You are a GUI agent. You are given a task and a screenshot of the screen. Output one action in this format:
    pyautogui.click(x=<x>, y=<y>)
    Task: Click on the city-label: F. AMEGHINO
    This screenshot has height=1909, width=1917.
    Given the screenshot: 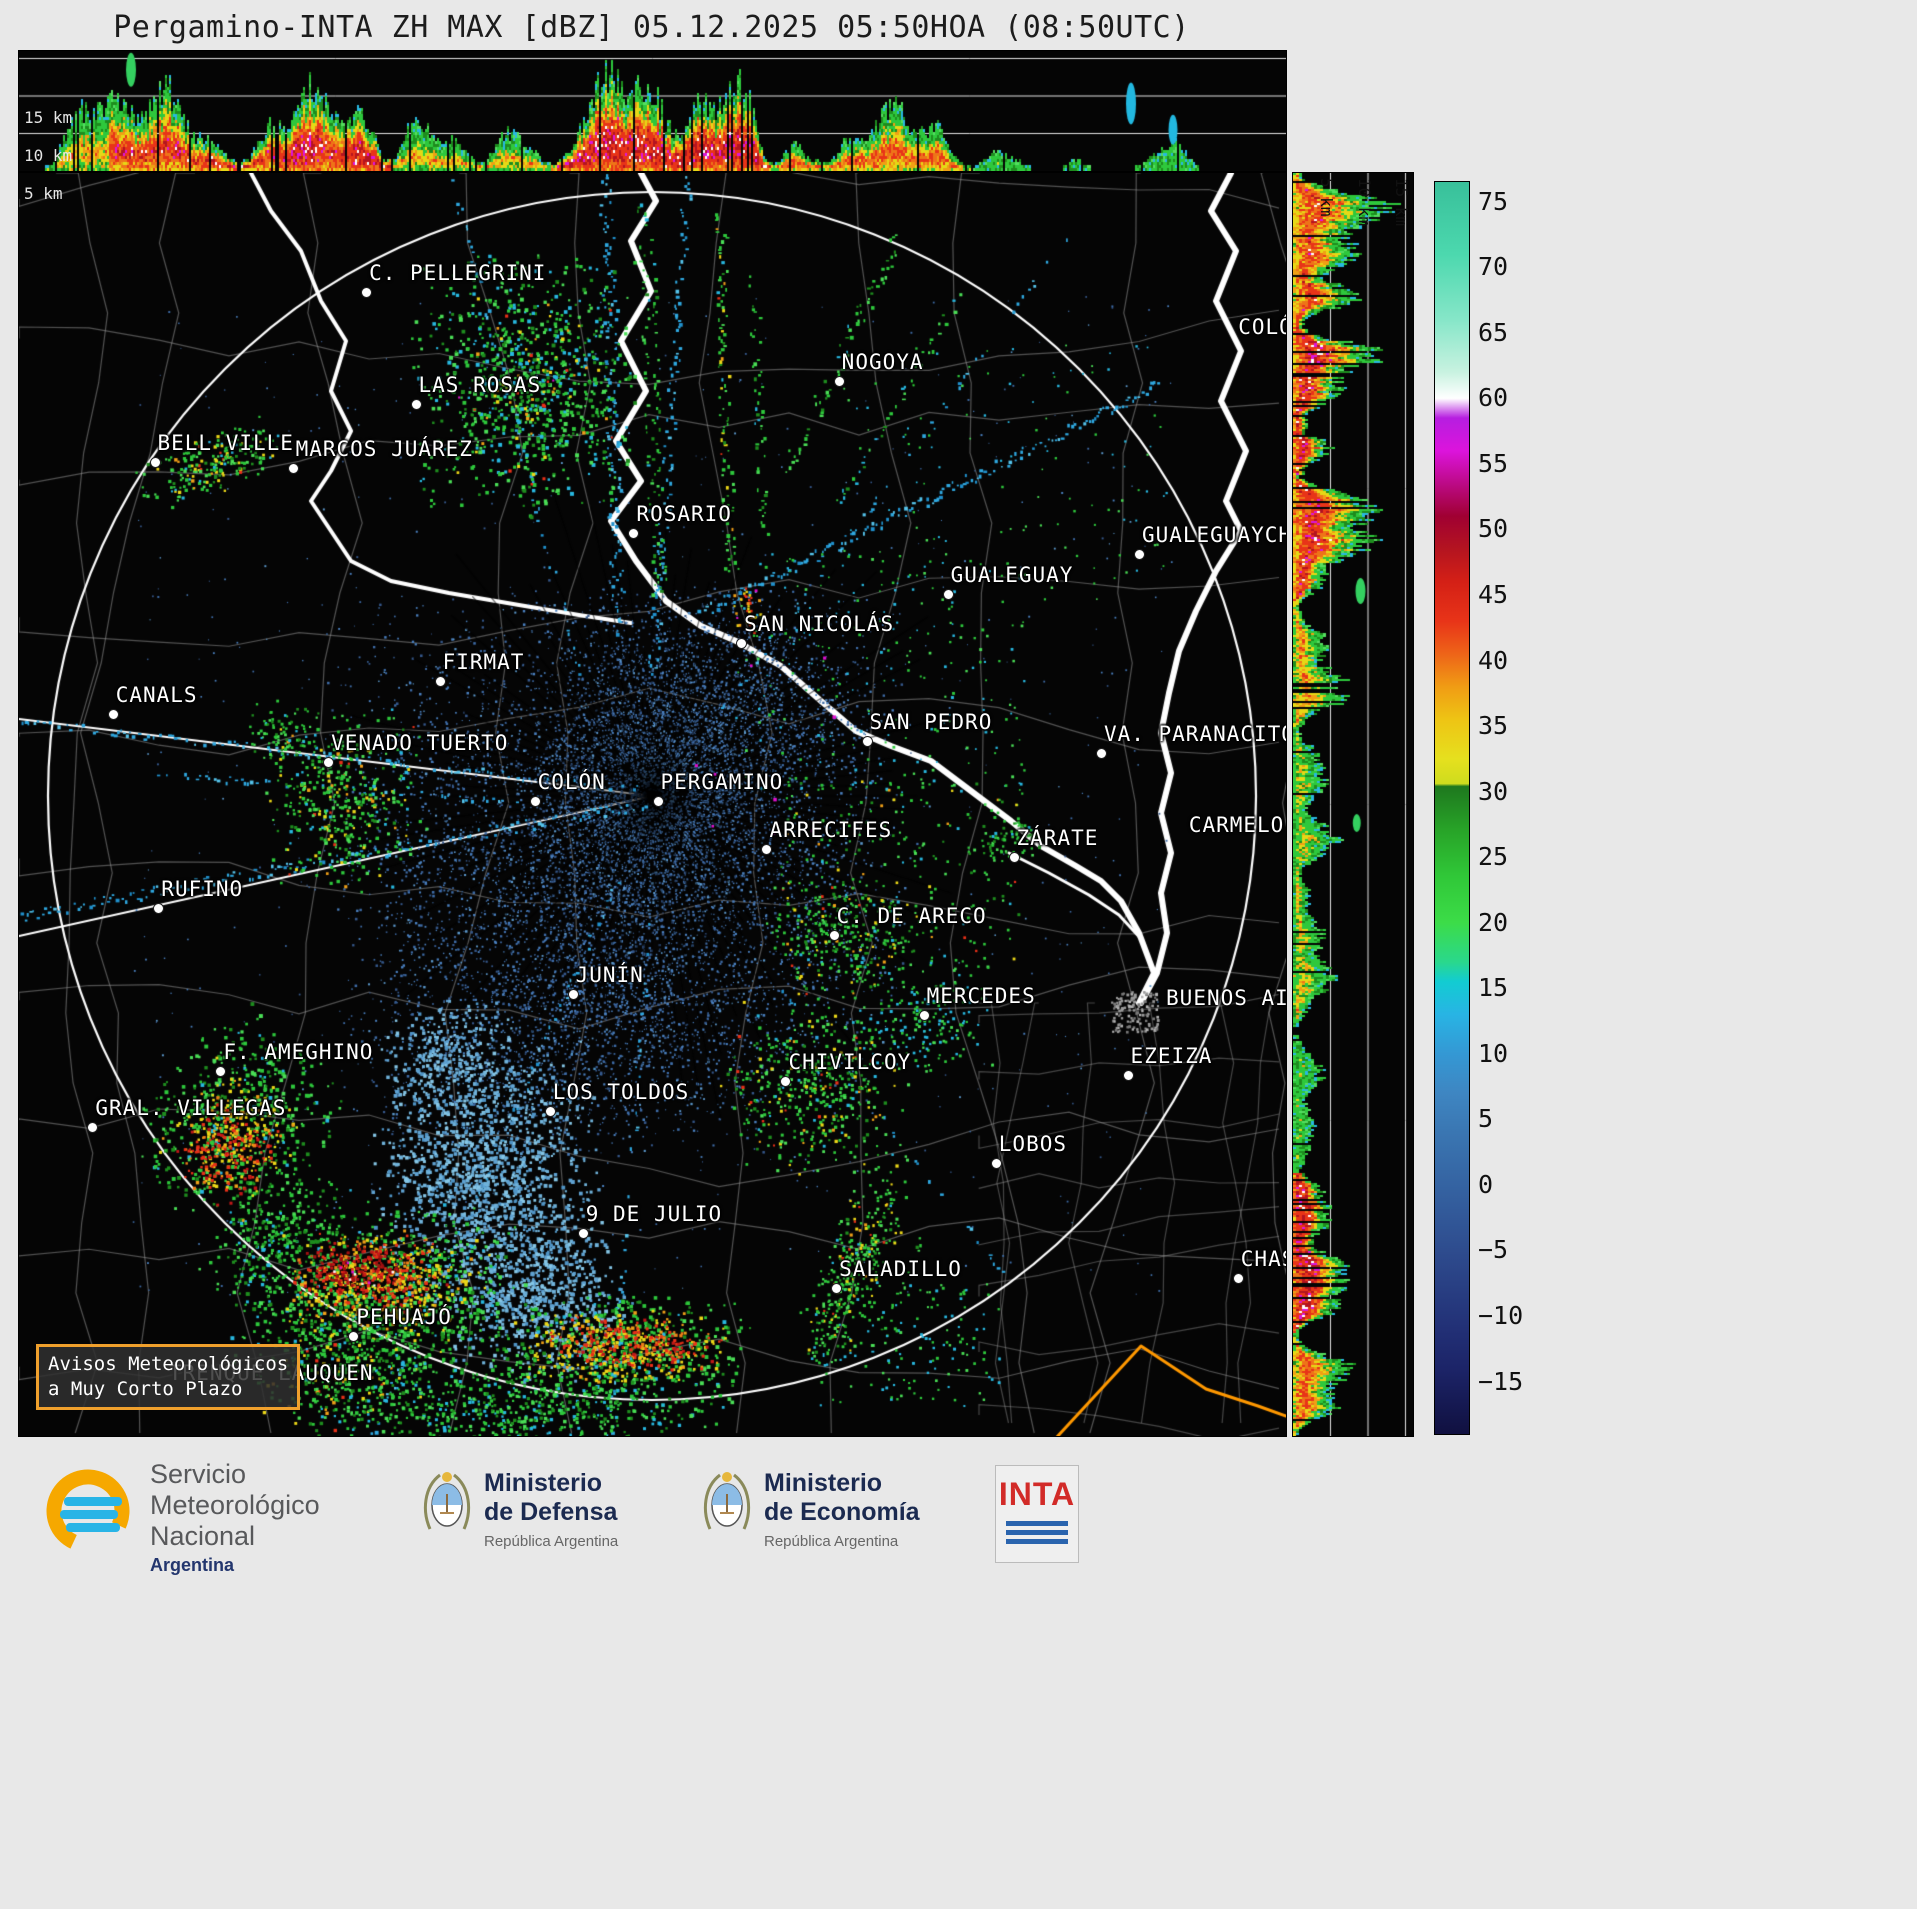 What is the action you would take?
    pyautogui.click(x=298, y=1051)
    